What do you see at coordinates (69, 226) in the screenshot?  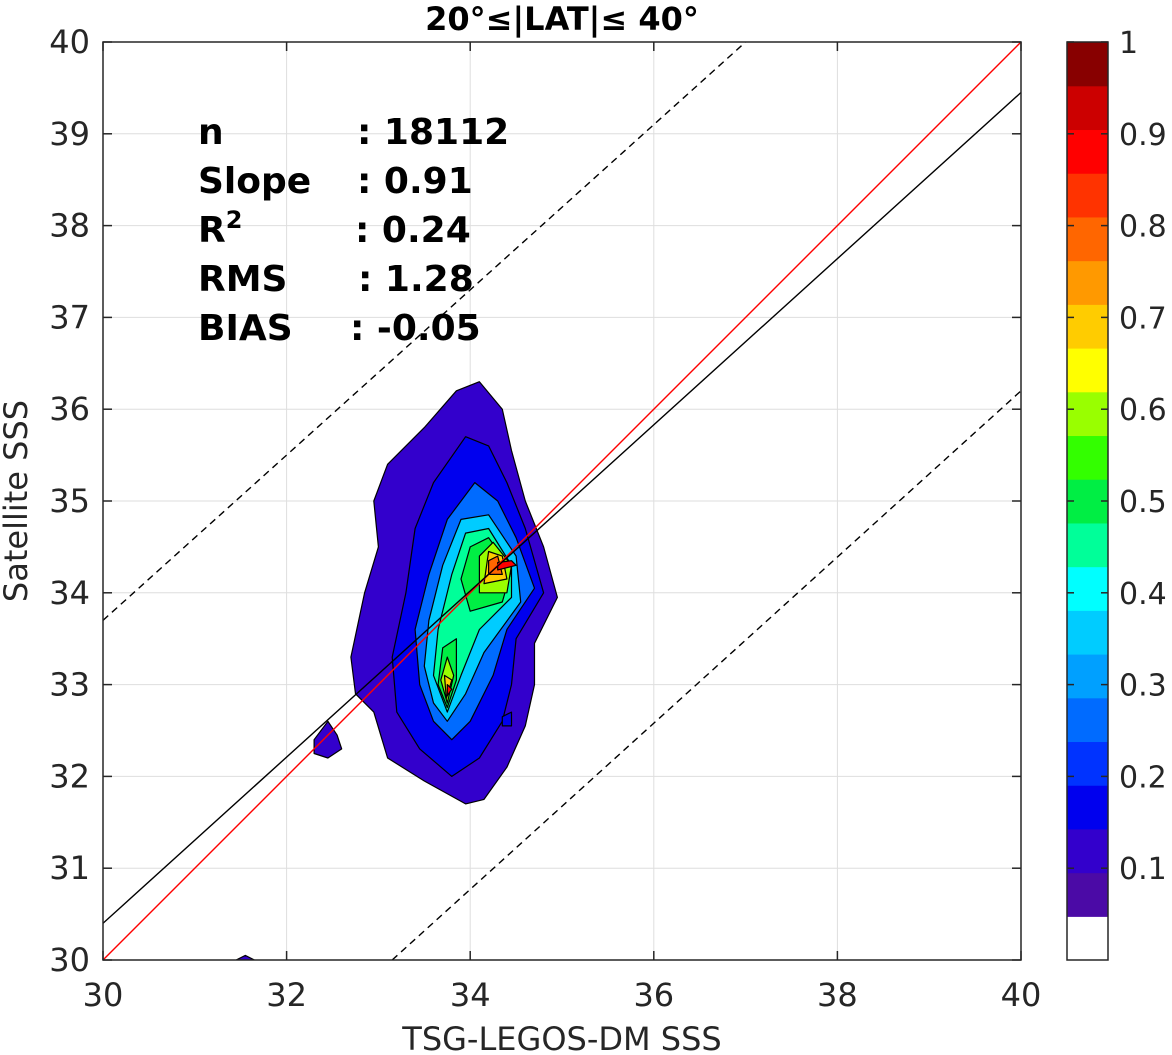 I see `y-tick-label: 38` at bounding box center [69, 226].